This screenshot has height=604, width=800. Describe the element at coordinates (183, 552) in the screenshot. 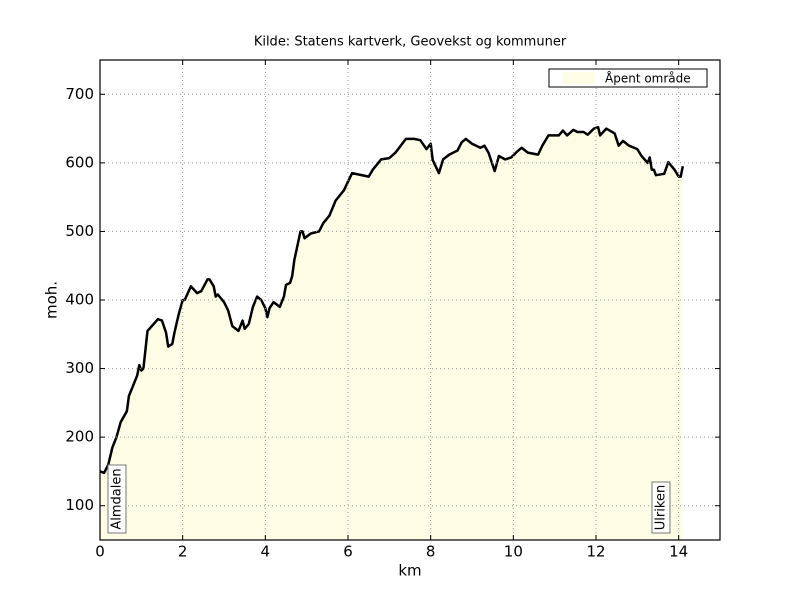

I see `x-tick-label: 2` at that location.